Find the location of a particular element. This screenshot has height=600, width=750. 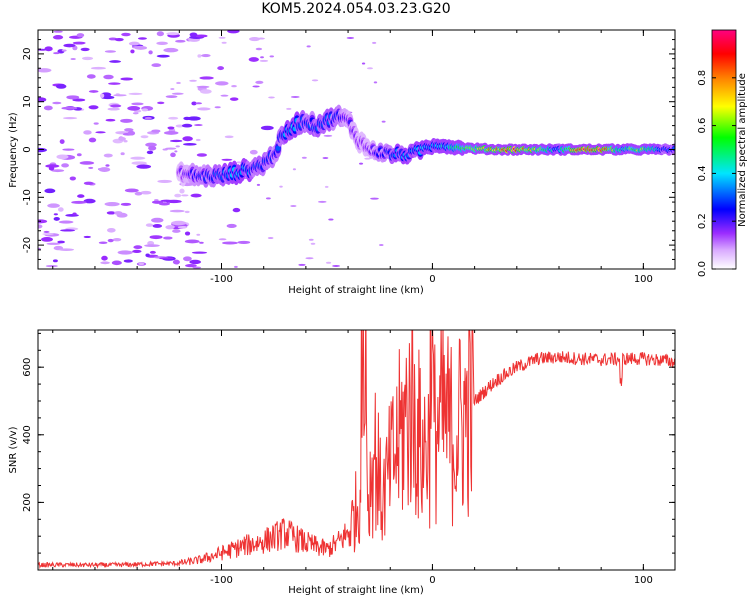

spectrogram-x-axis-label: Height of straight line (km) is located at coordinates (356, 290).